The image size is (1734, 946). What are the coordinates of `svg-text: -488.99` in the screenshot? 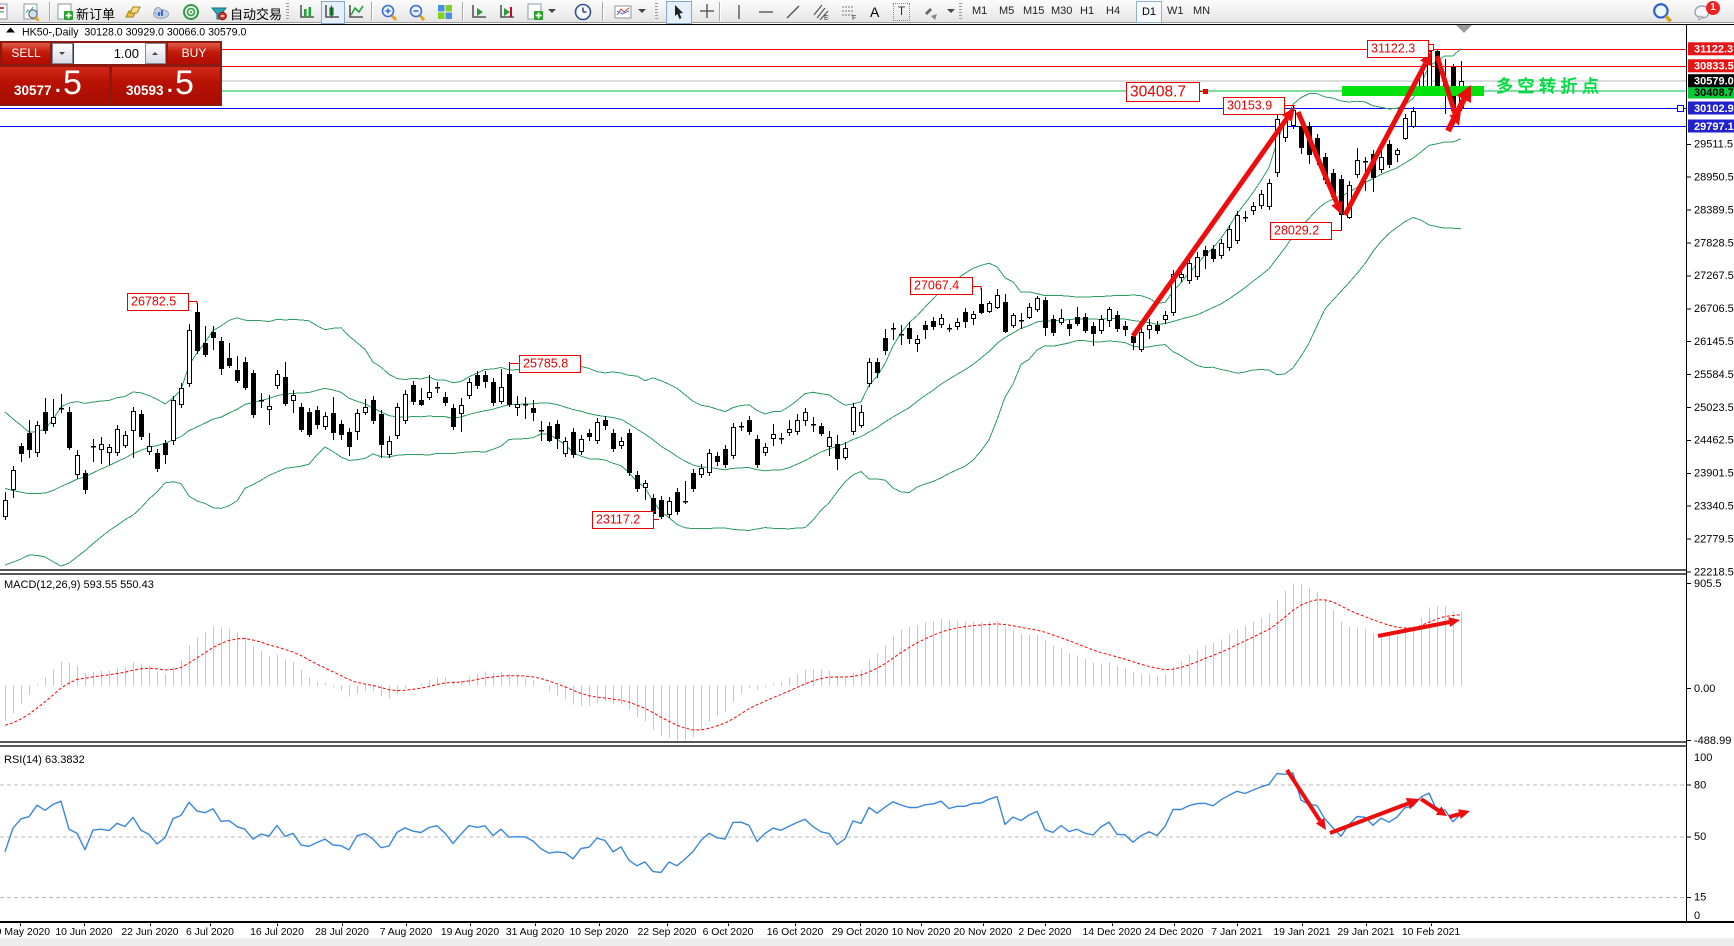 It's located at (1712, 741).